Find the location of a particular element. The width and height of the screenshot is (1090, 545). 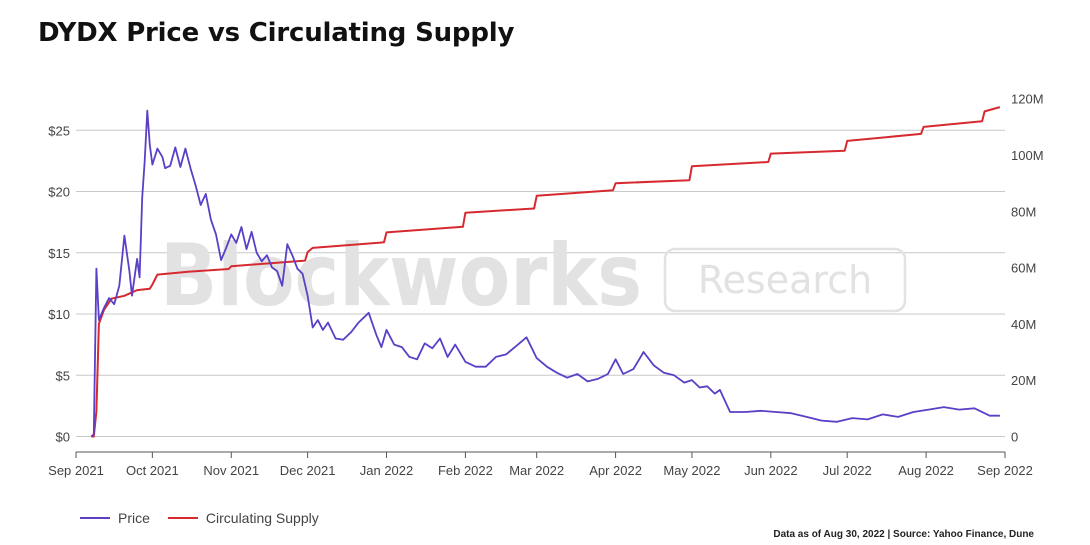

x-tick-label: Apr 2022 is located at coordinates (615, 470).